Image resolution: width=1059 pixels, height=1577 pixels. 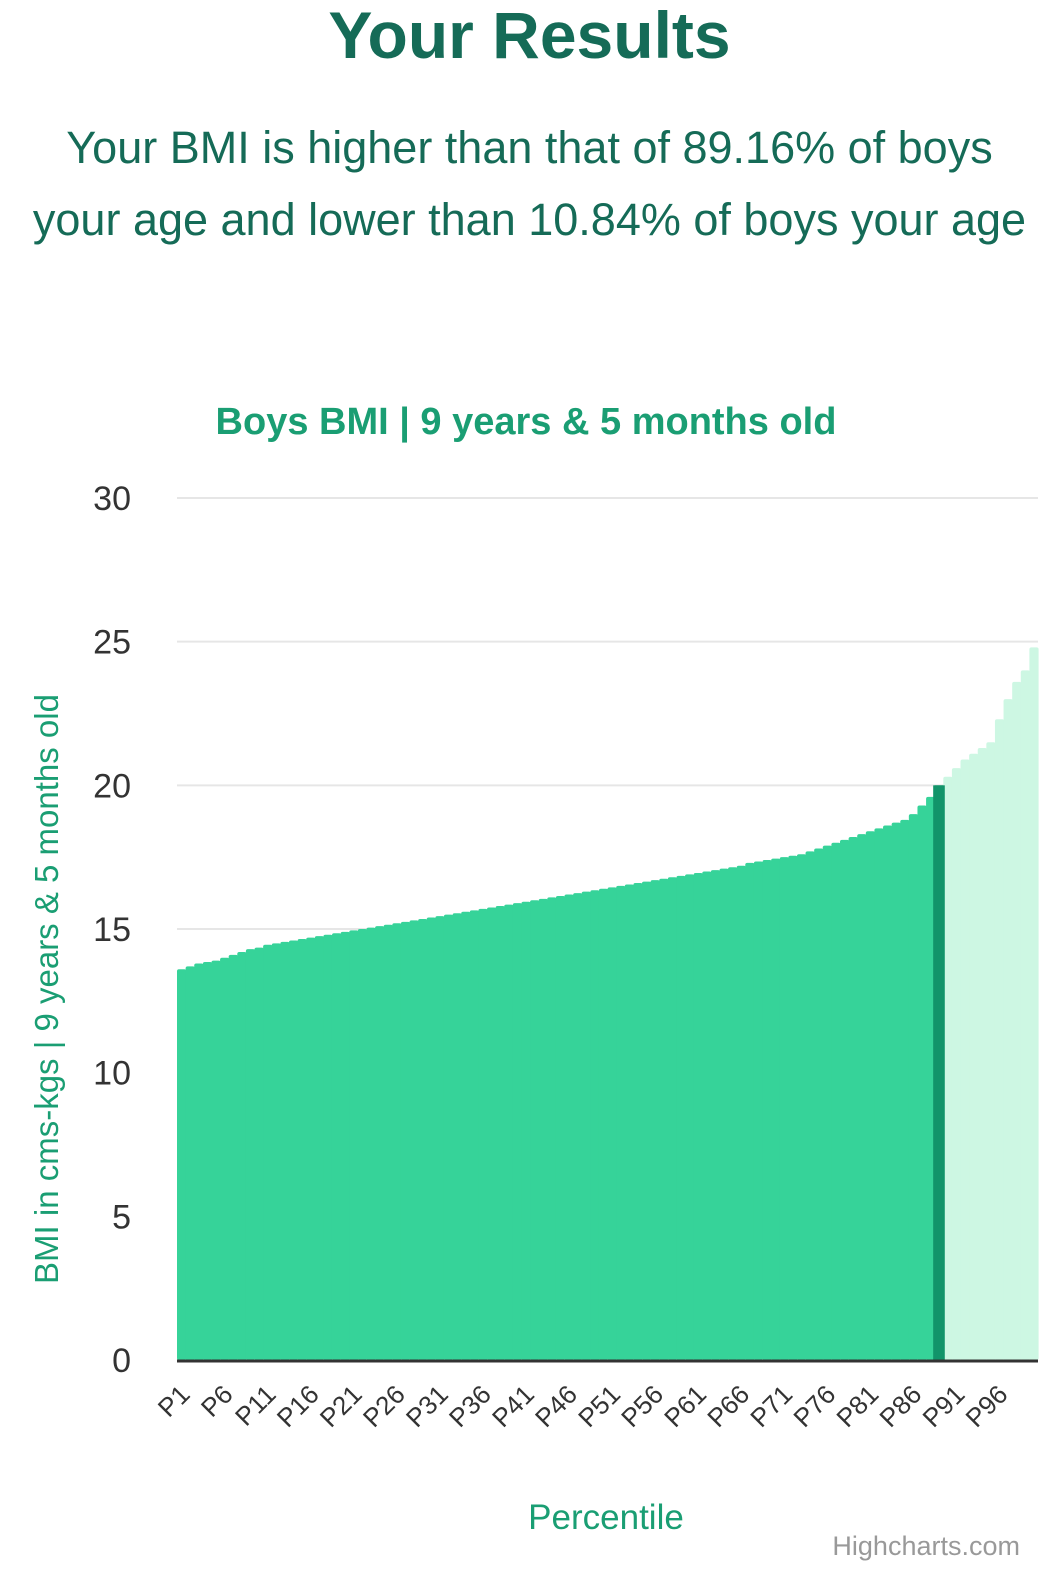 What do you see at coordinates (926, 1546) in the screenshot?
I see `chart-credits: Highcharts.com` at bounding box center [926, 1546].